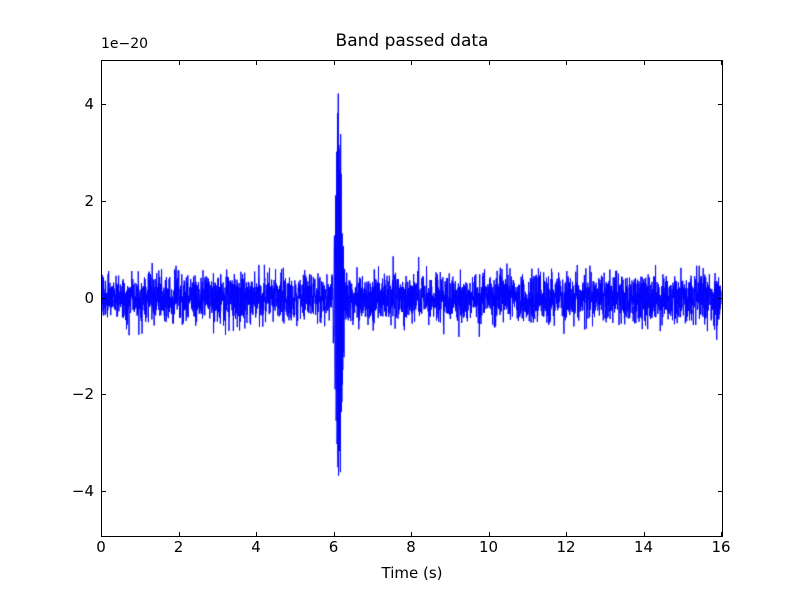  I want to click on page-title: Band passed data, so click(412, 41).